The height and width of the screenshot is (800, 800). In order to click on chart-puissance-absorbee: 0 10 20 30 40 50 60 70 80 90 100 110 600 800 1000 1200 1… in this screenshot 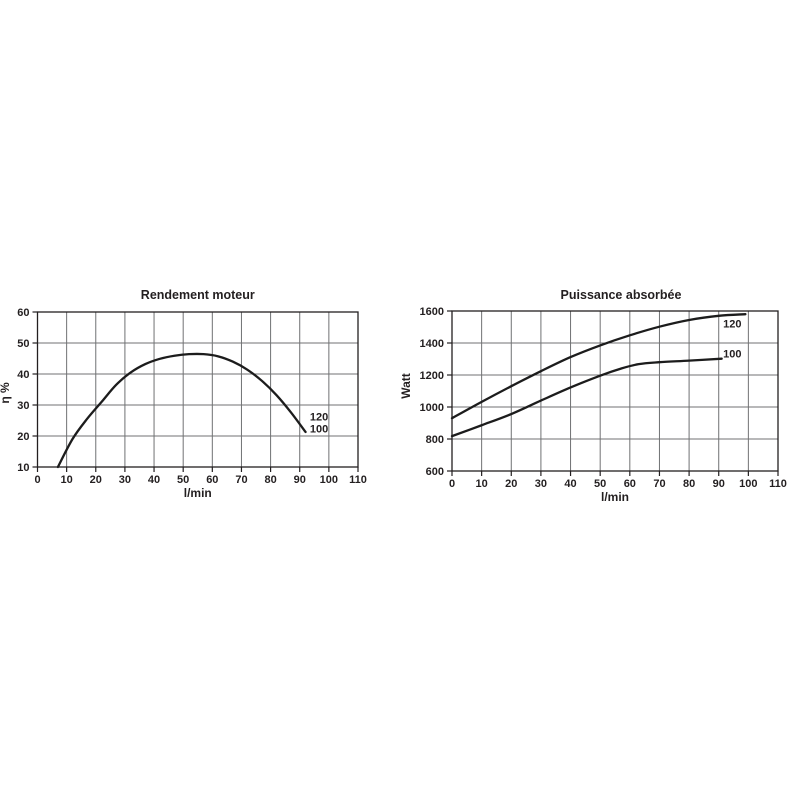, I will do `click(593, 396)`.